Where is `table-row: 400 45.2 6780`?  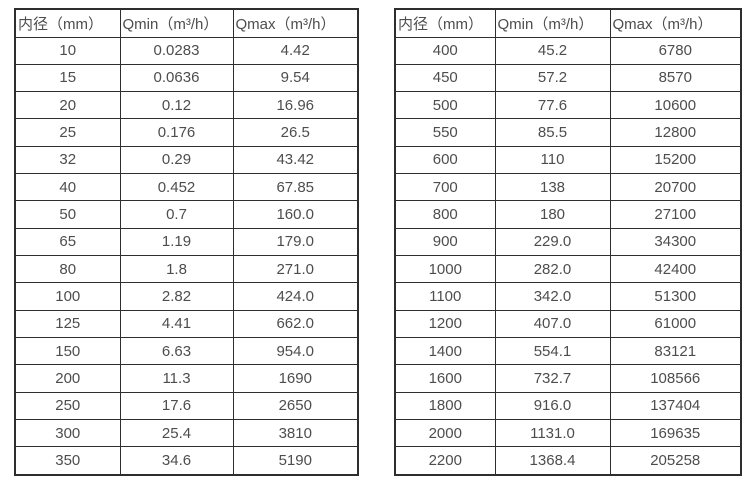
table-row: 400 45.2 6780 is located at coordinates (568, 50).